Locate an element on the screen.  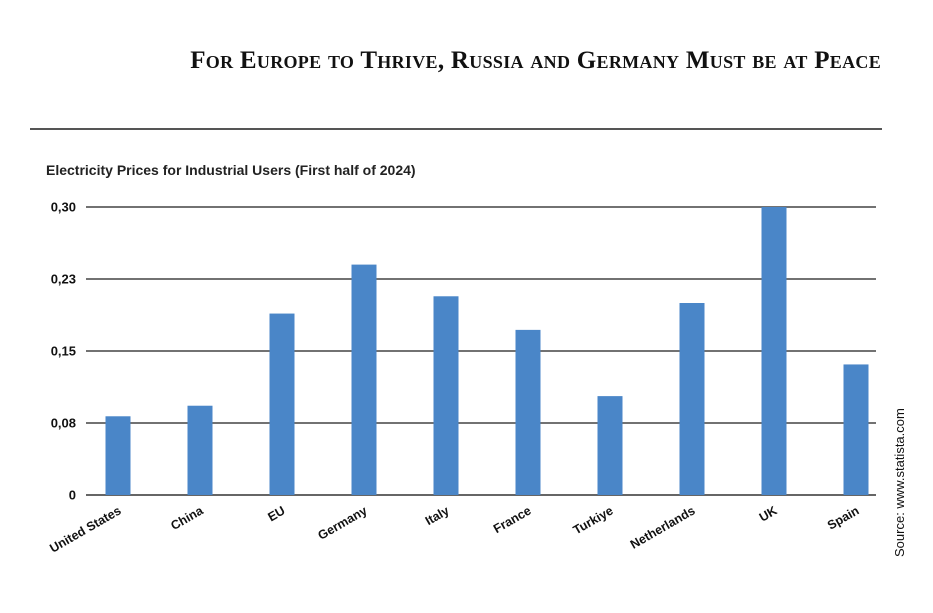
x-category-label: United States is located at coordinates (85, 529).